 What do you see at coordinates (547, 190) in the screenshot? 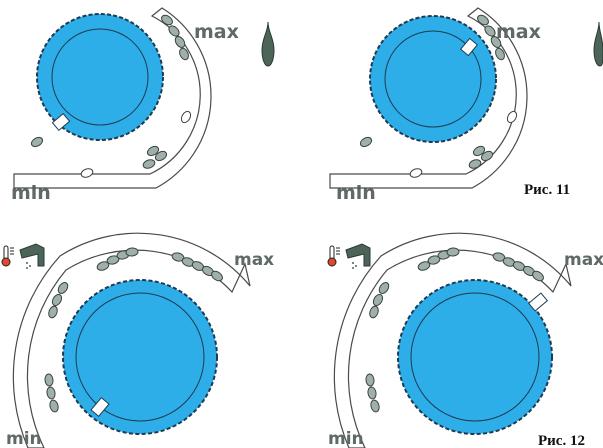
I see `figure-caption: Рис. 11` at bounding box center [547, 190].